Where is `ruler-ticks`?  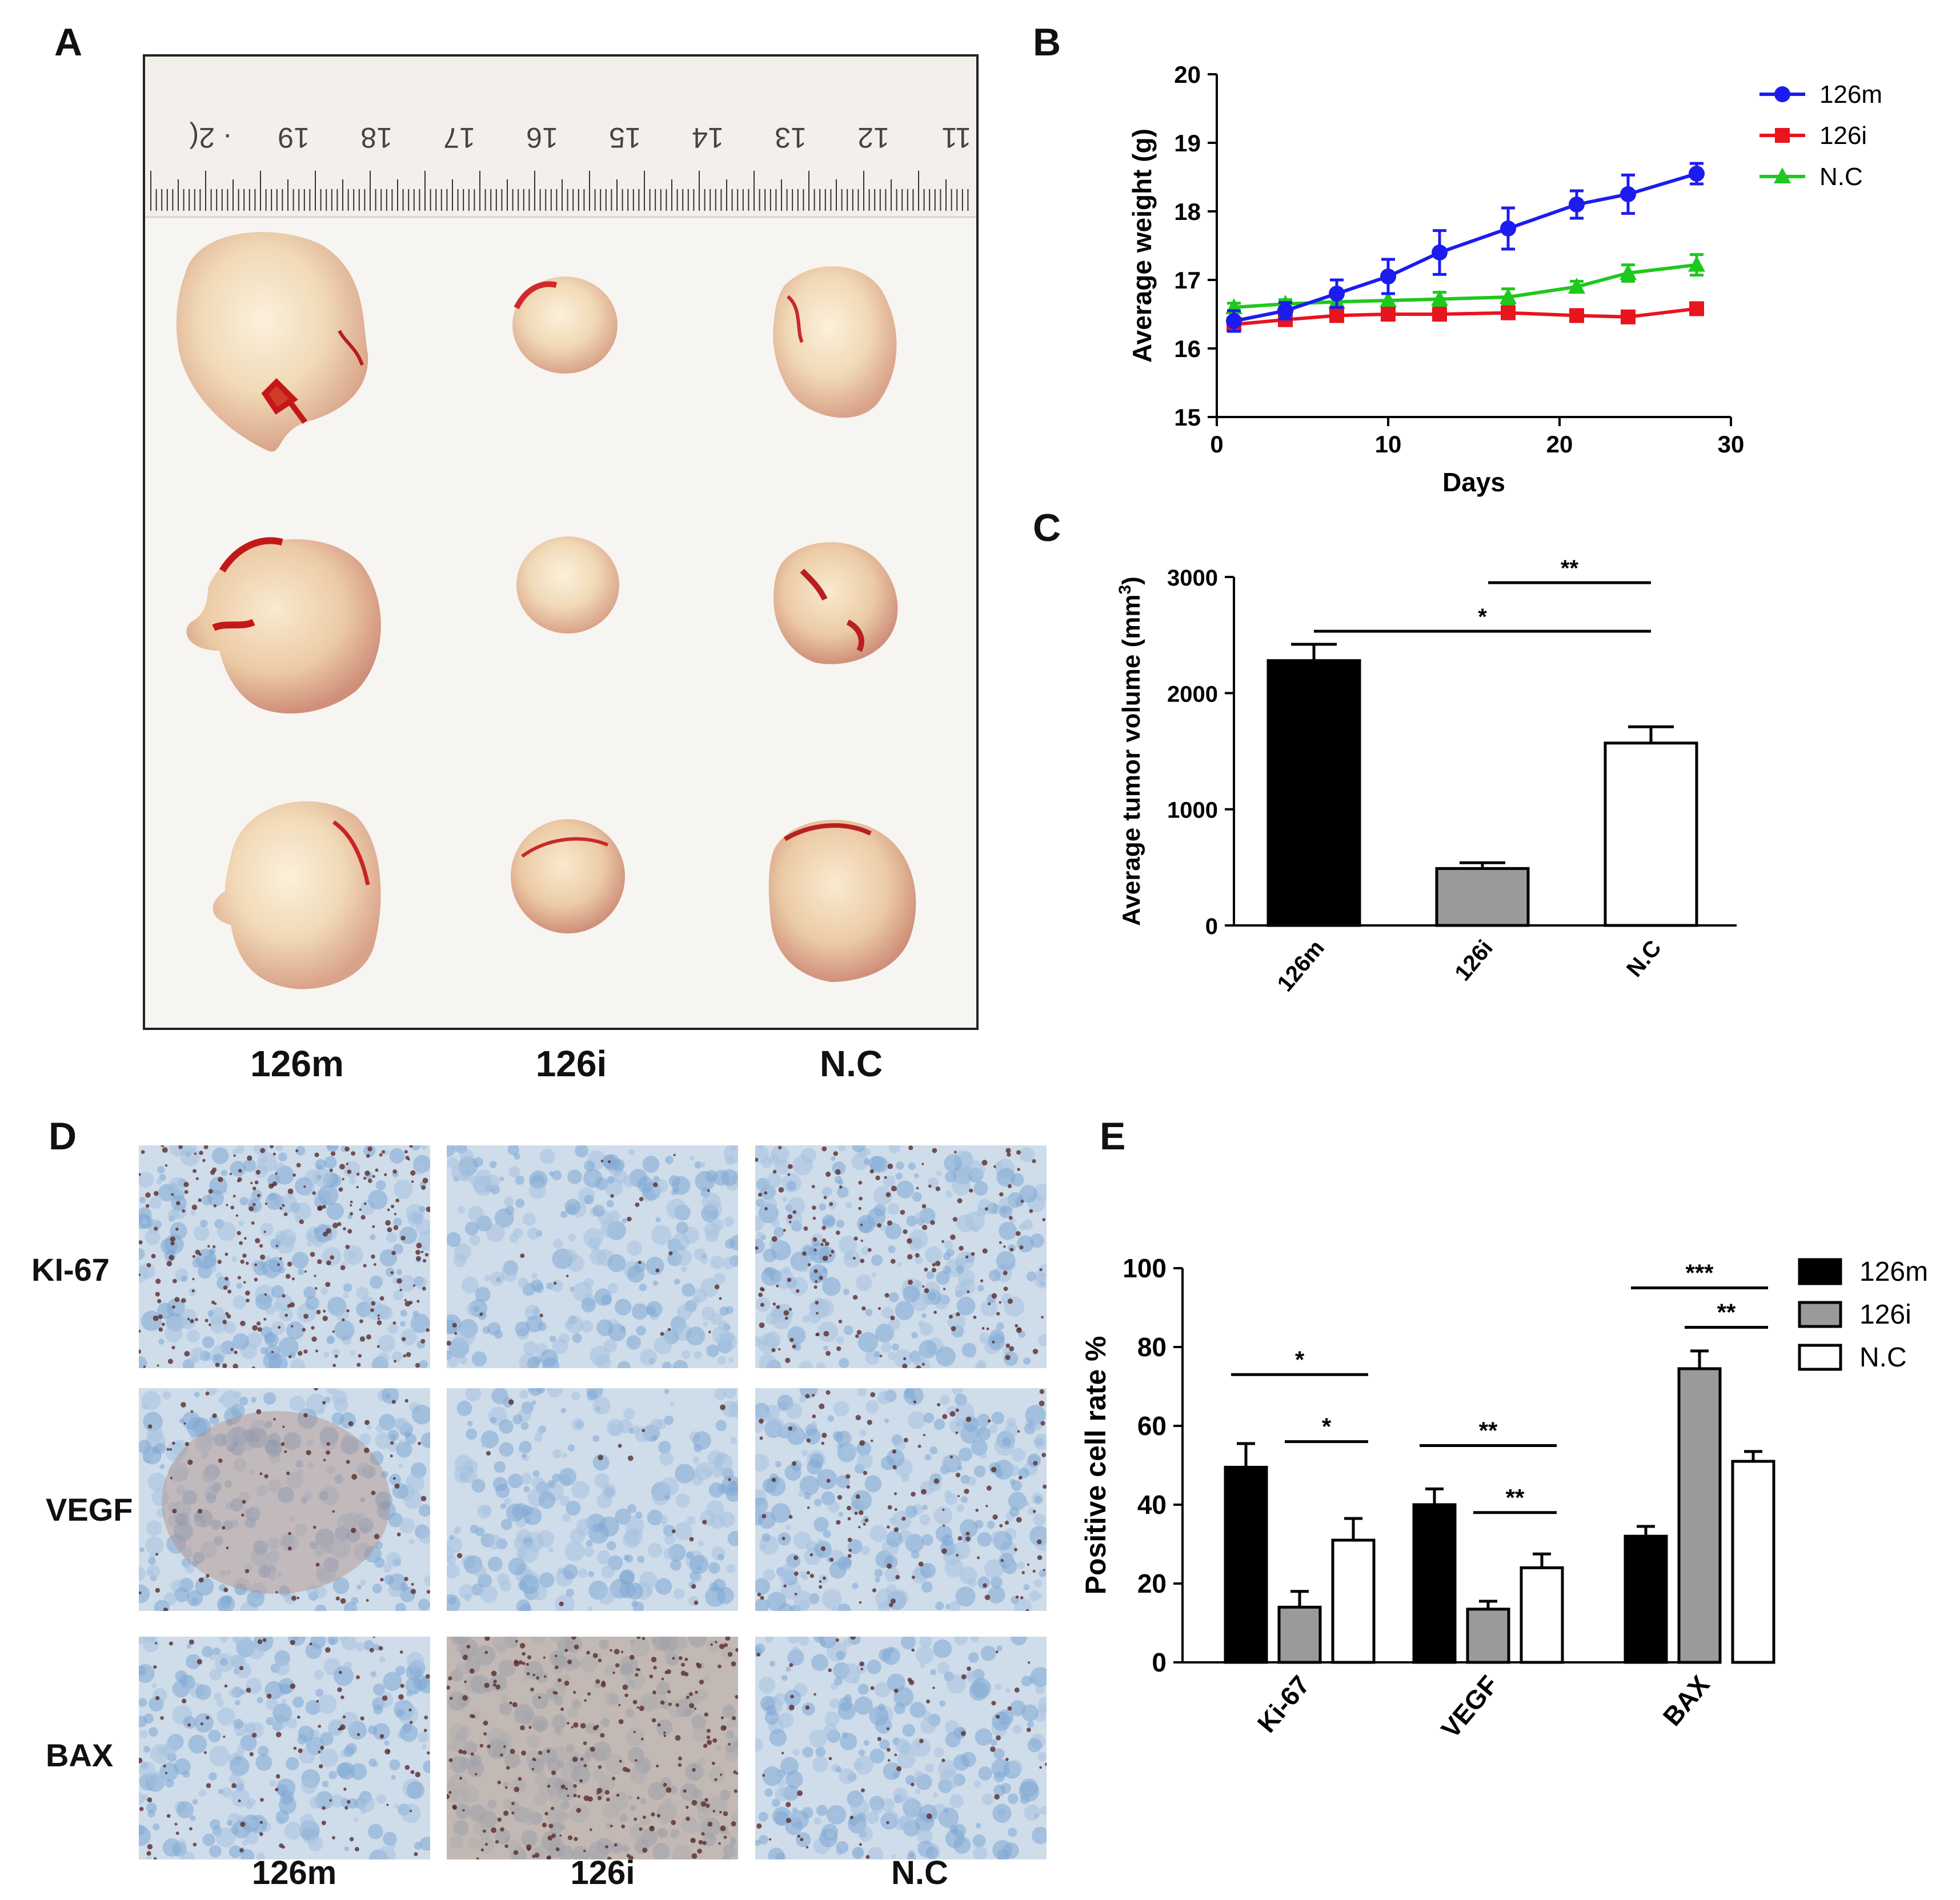
ruler-ticks is located at coordinates (559, 191).